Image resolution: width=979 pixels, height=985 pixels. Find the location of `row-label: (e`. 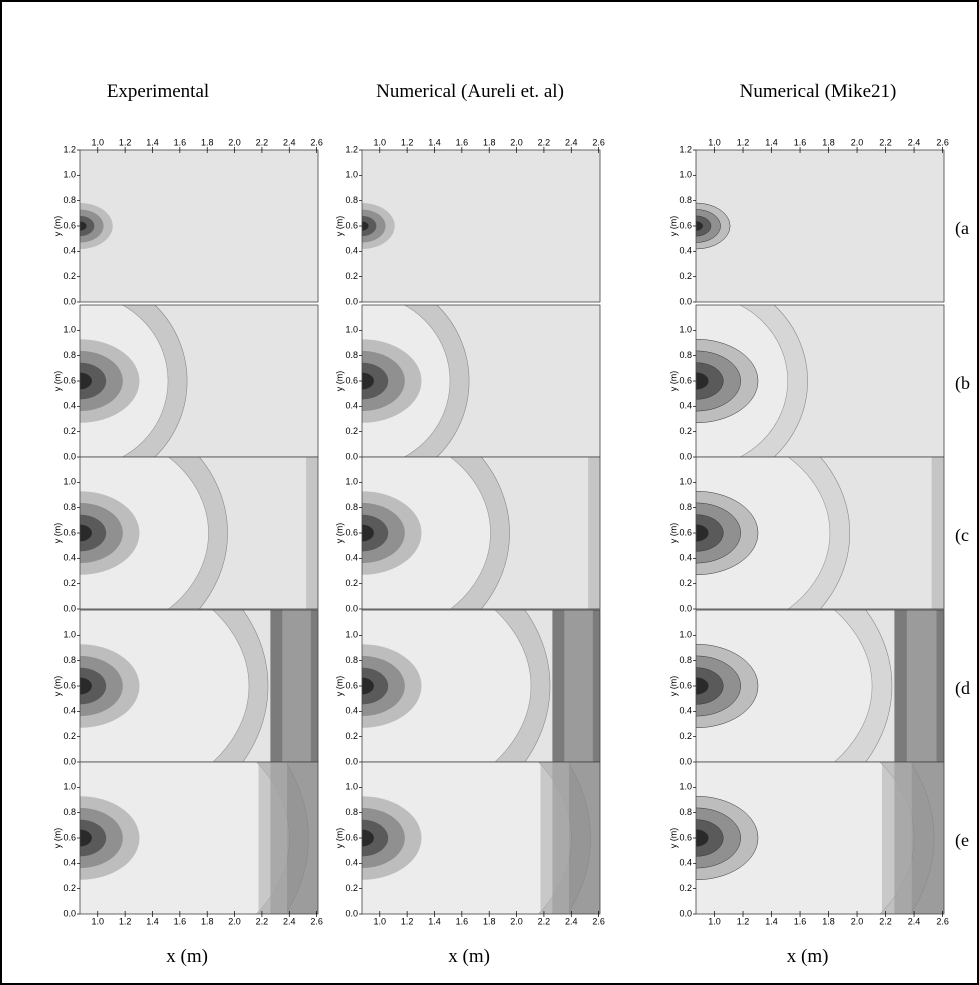

row-label: (e is located at coordinates (962, 840).